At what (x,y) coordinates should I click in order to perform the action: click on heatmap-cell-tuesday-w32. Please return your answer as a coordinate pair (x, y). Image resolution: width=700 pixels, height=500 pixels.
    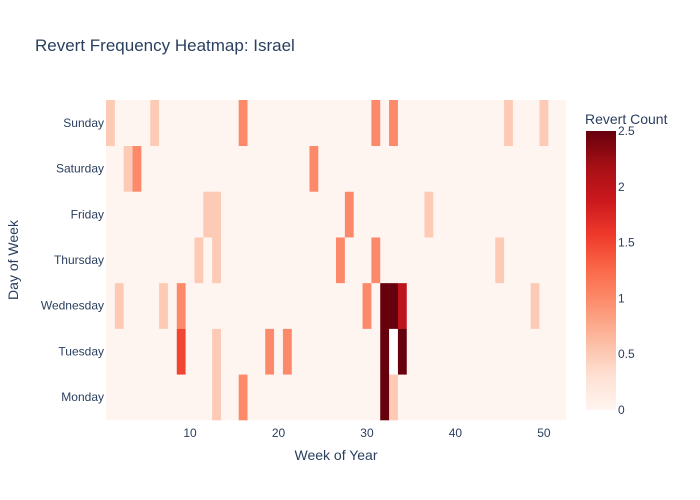
    Looking at the image, I should click on (385, 351).